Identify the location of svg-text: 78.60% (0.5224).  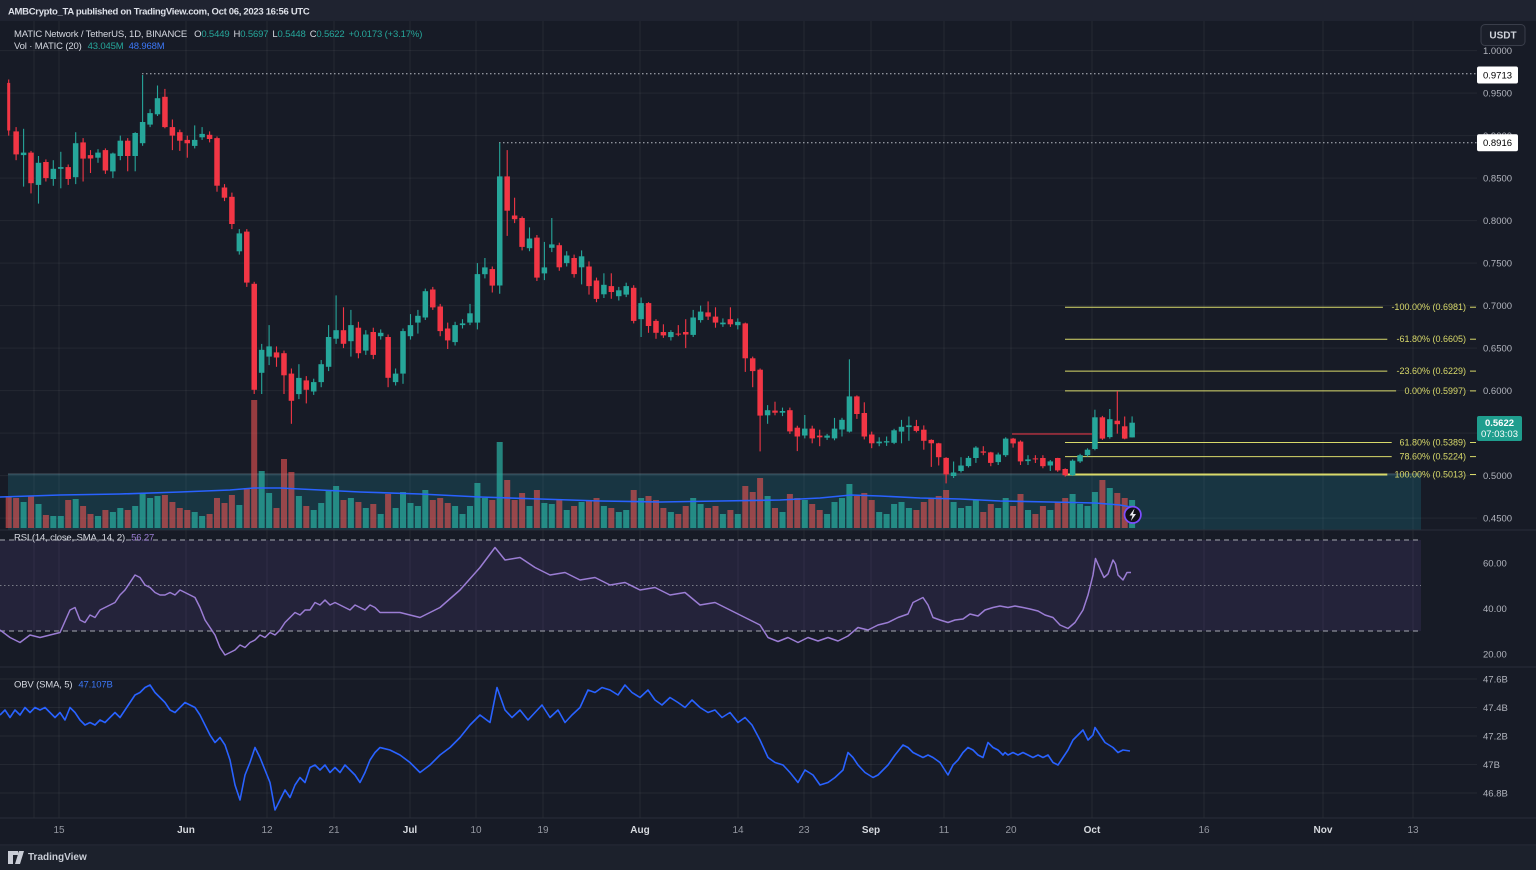
(1432, 457).